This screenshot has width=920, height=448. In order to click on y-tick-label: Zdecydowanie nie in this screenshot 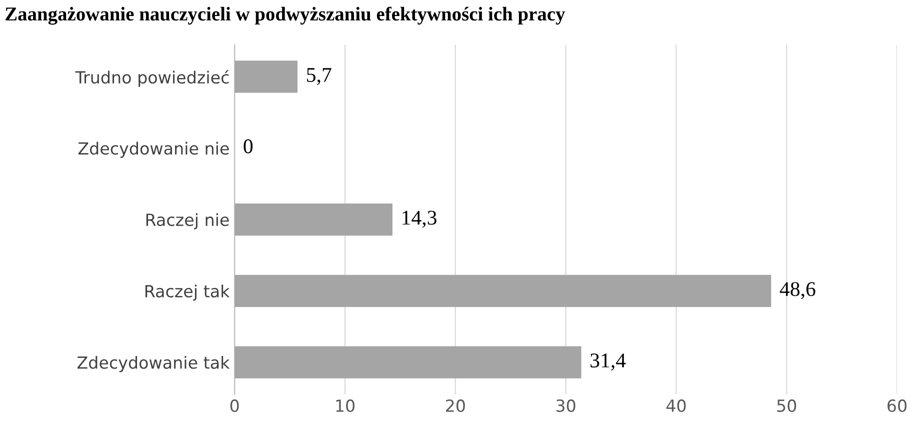, I will do `click(153, 150)`.